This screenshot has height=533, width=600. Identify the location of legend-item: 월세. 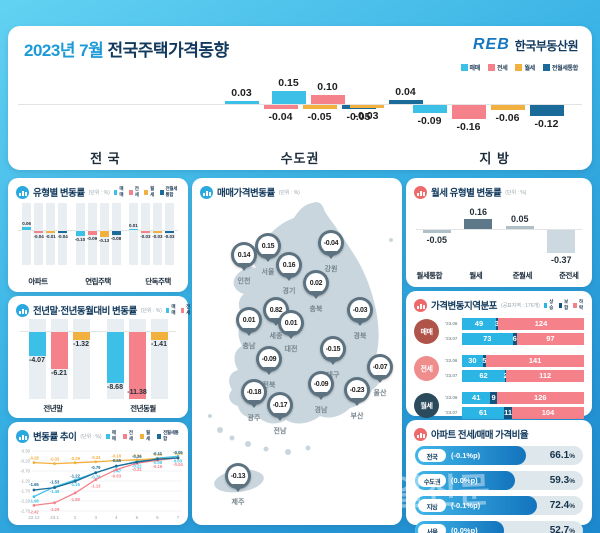
(146, 436).